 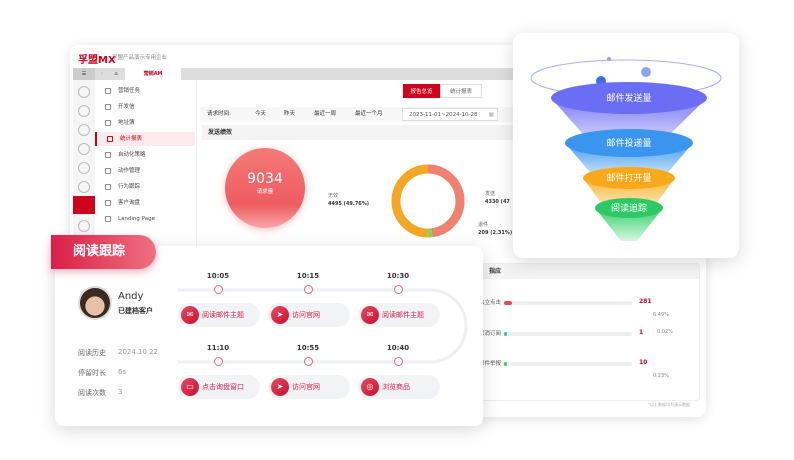 What do you see at coordinates (116, 74) in the screenshot?
I see `home-icon: ⌂` at bounding box center [116, 74].